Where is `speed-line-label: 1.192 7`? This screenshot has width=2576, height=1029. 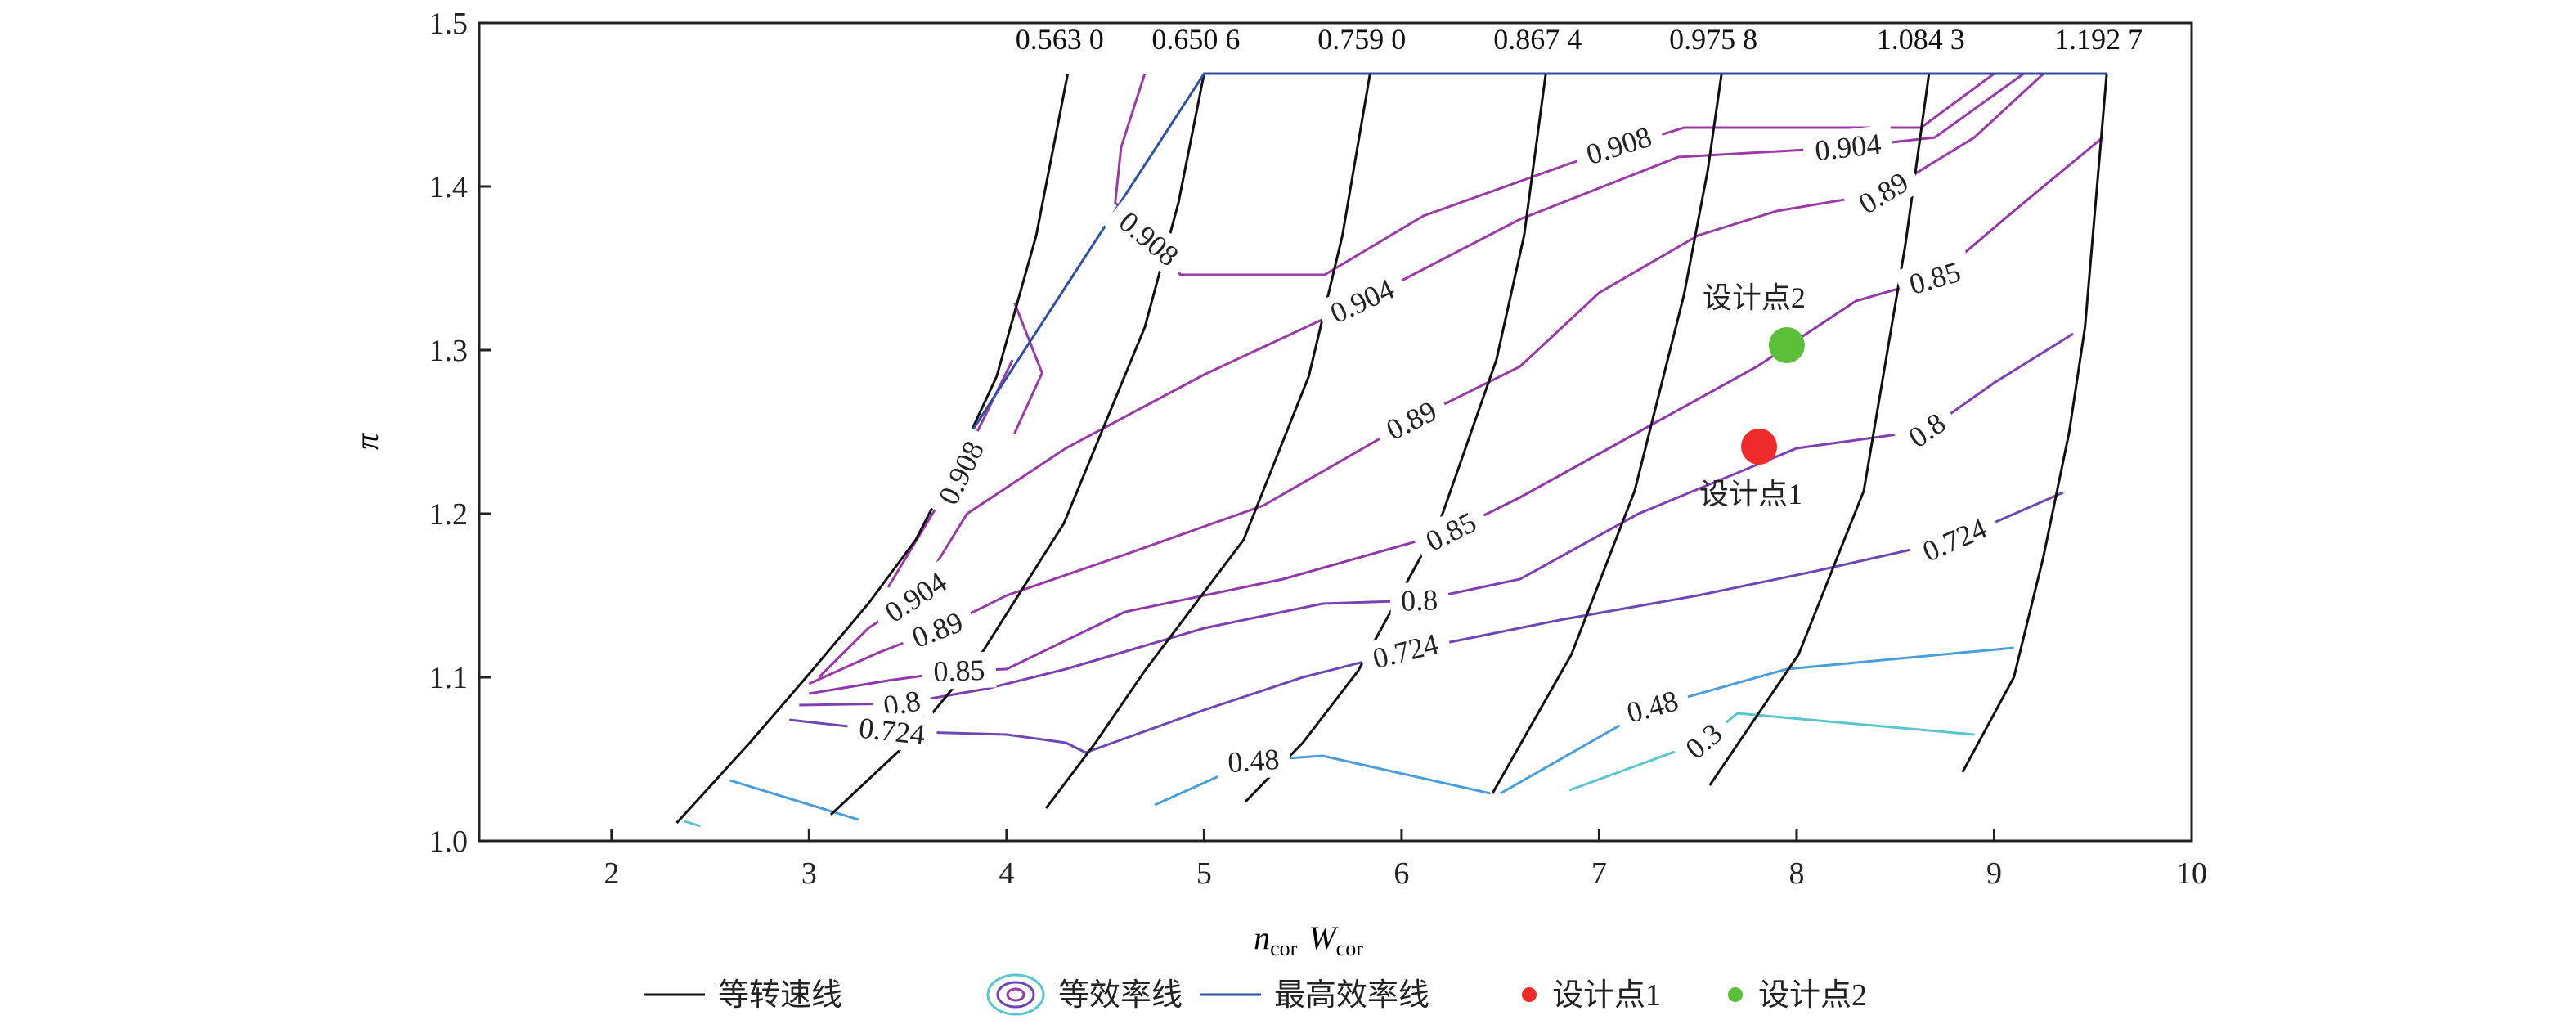
speed-line-label: 1.192 7 is located at coordinates (2098, 39).